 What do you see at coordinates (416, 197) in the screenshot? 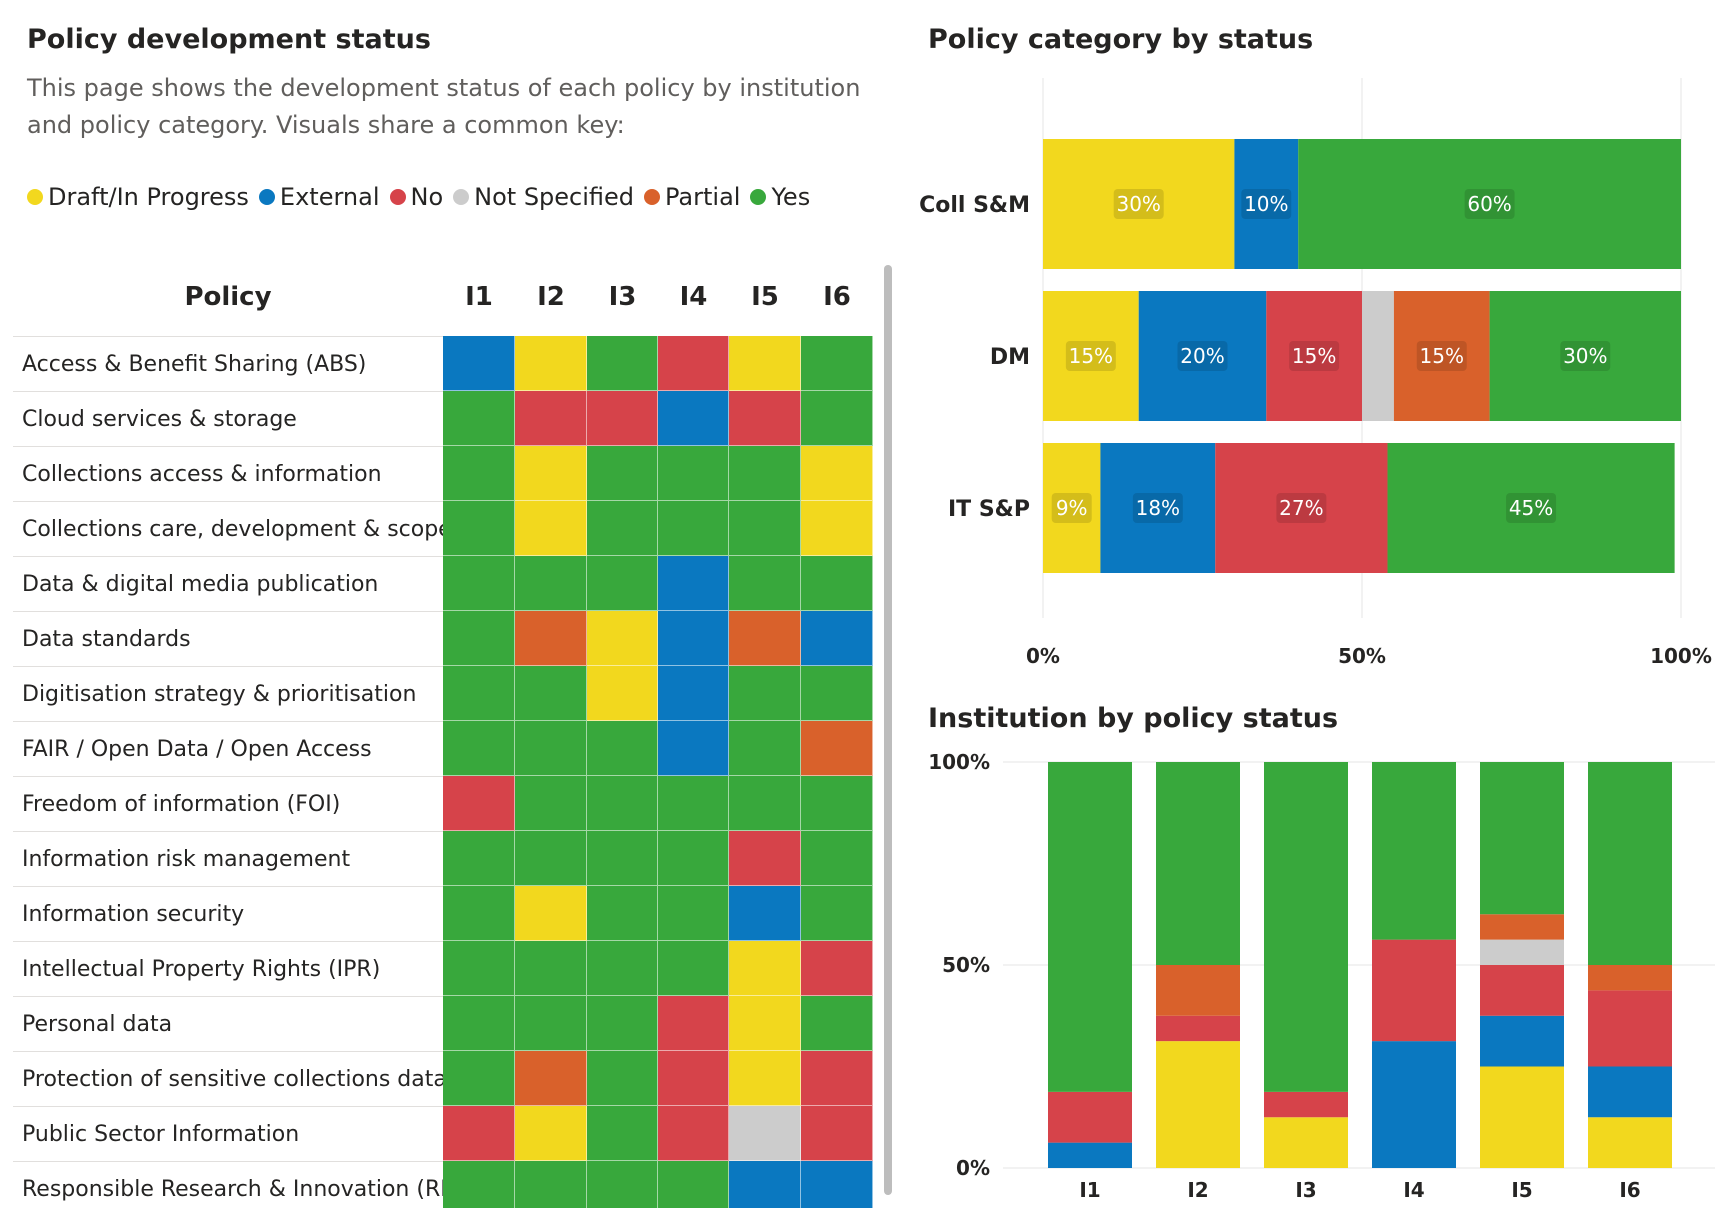
I see `legend-item-no: No` at bounding box center [416, 197].